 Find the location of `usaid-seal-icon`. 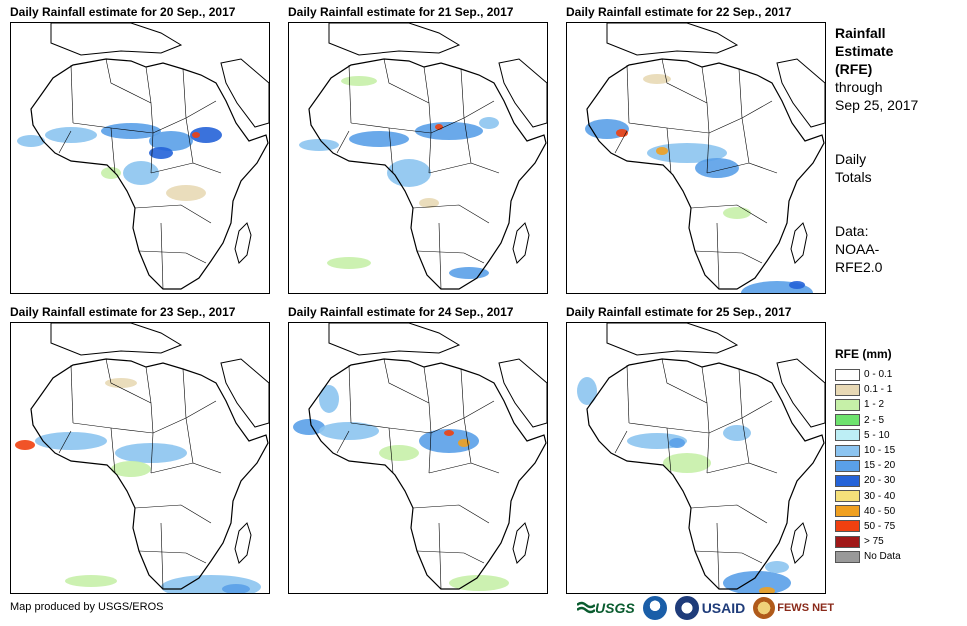

usaid-seal-icon is located at coordinates (686, 608).